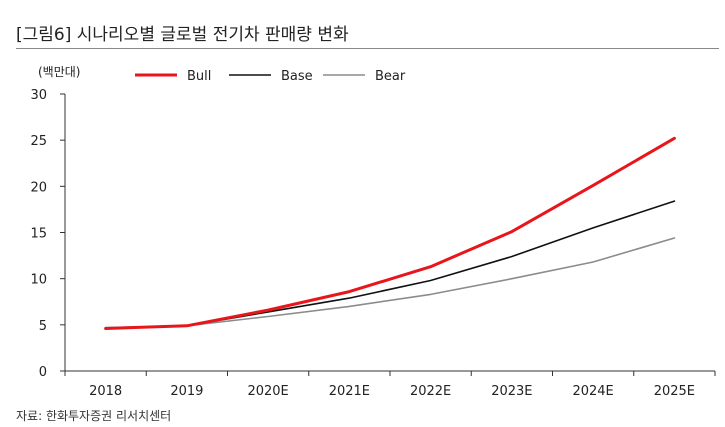  Describe the element at coordinates (186, 391) in the screenshot. I see `x-tick-label: 2019` at that location.